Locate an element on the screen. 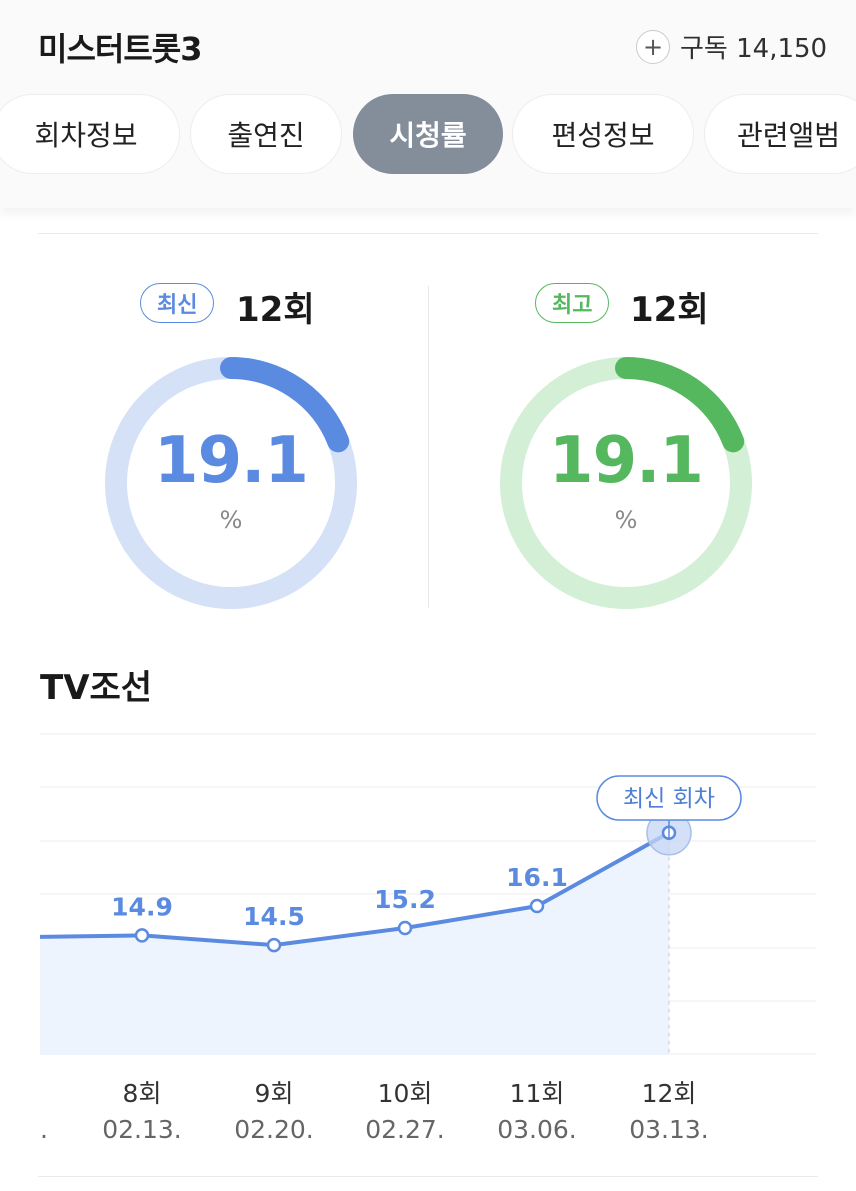 This screenshot has height=1191, width=856. x-date-label: 03.13. is located at coordinates (669, 1129).